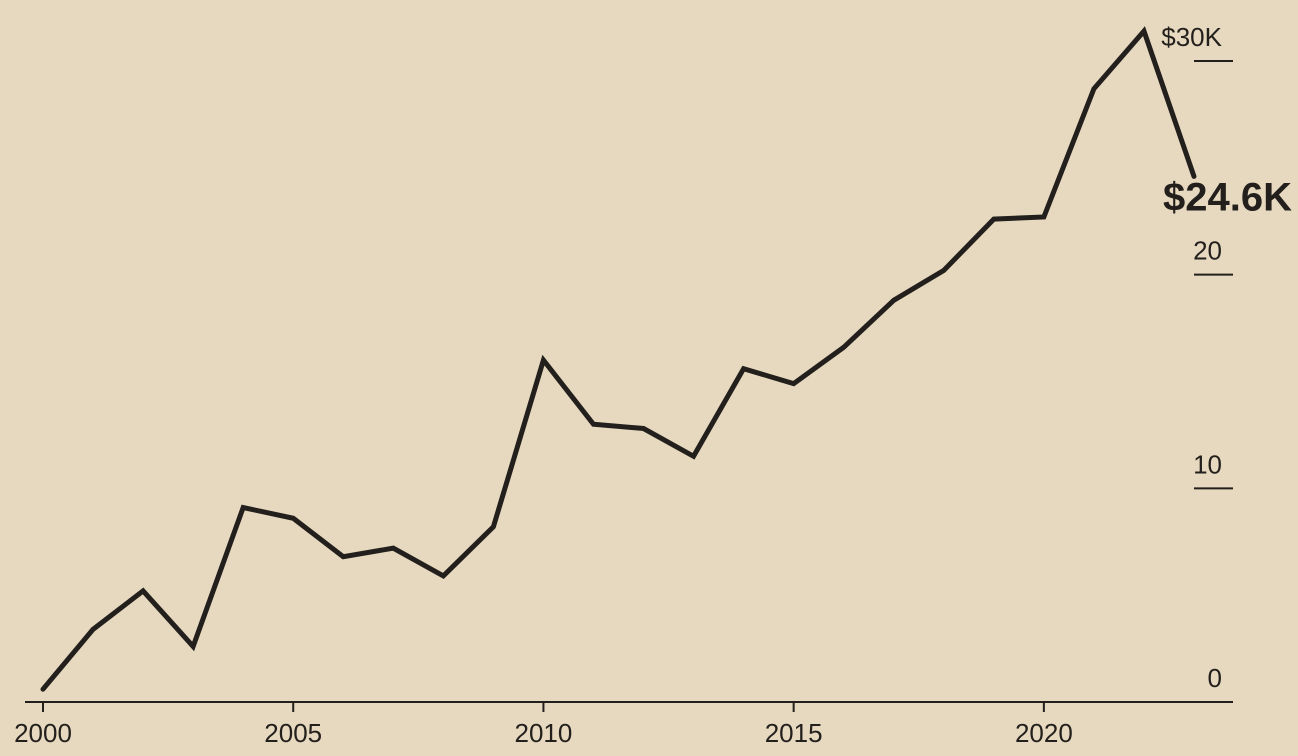 The image size is (1298, 756). Describe the element at coordinates (1044, 733) in the screenshot. I see `x-tick-label: 2020` at that location.